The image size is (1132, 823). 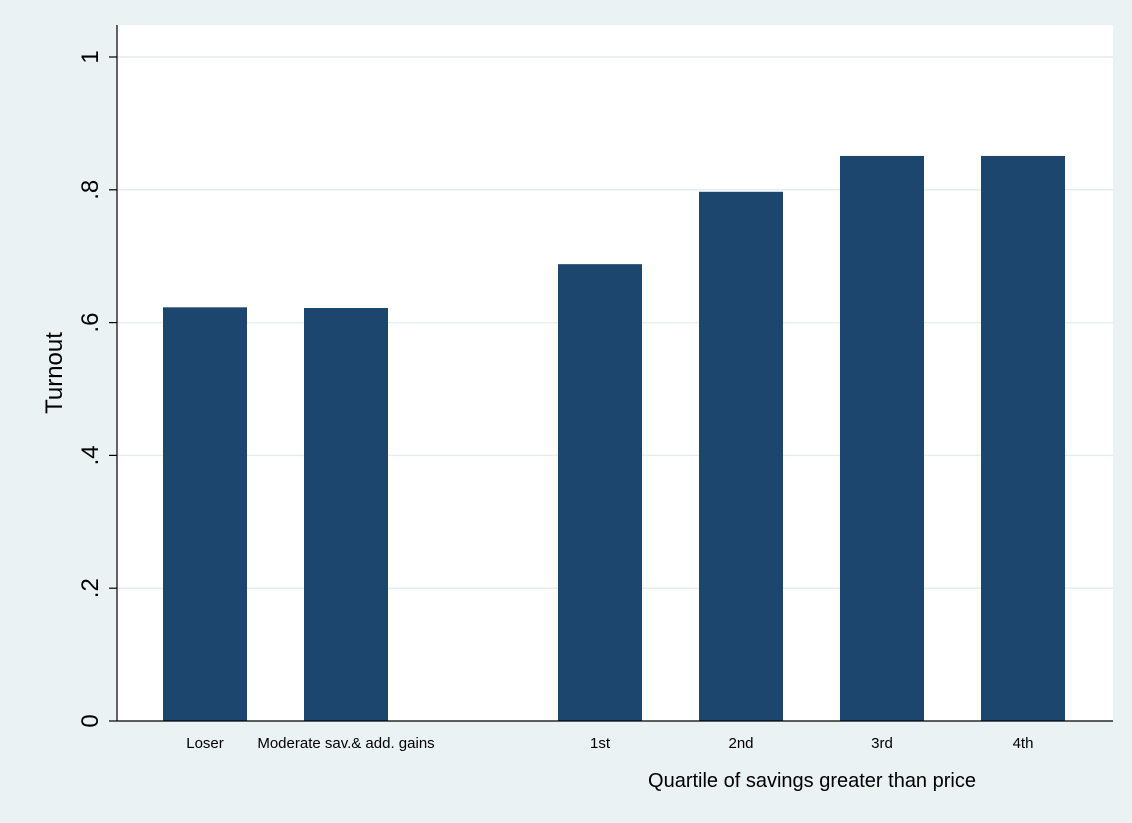 What do you see at coordinates (205, 743) in the screenshot?
I see `x-tick-label: Loser` at bounding box center [205, 743].